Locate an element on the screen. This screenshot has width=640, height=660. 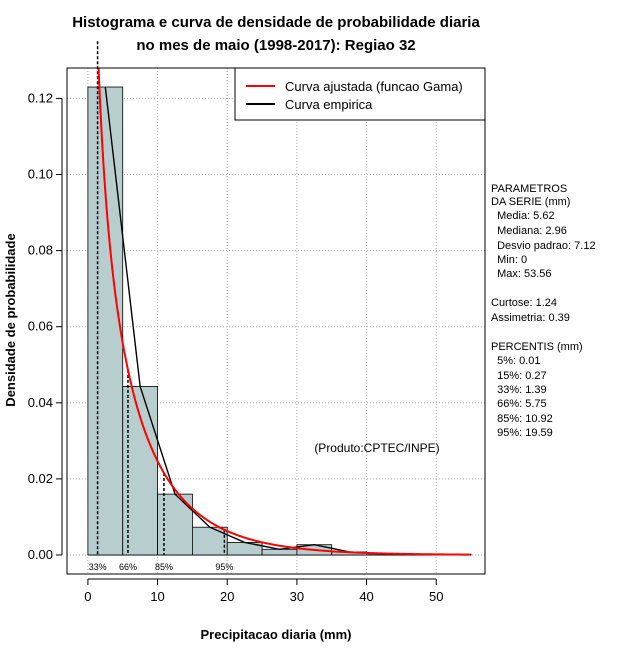
stat-desvio: Desvio padrao: 7.12 is located at coordinates (543, 246).